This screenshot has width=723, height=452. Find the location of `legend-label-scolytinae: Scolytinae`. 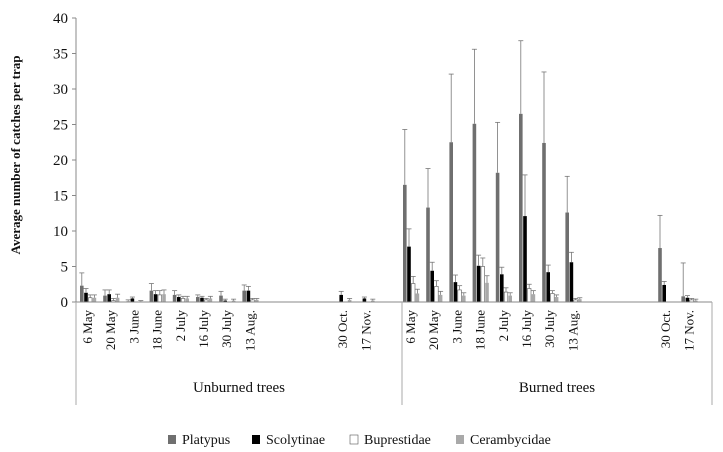

legend-label-scolytinae: Scolytinae is located at coordinates (295, 440).